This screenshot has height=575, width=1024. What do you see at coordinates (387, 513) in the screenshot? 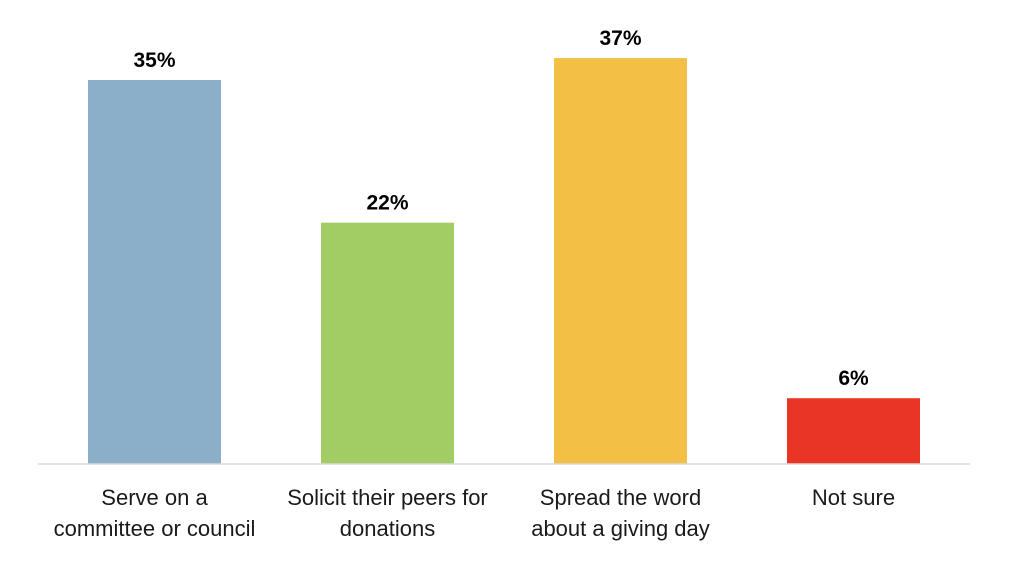
I see `category-label-1: Solicit their peers for donations` at bounding box center [387, 513].